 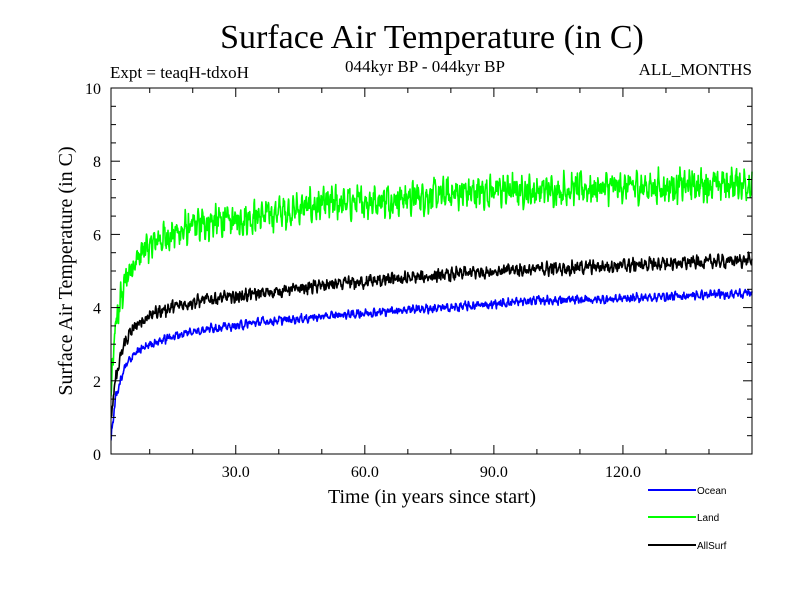 What do you see at coordinates (97, 309) in the screenshot?
I see `y-tick-label: 4` at bounding box center [97, 309].